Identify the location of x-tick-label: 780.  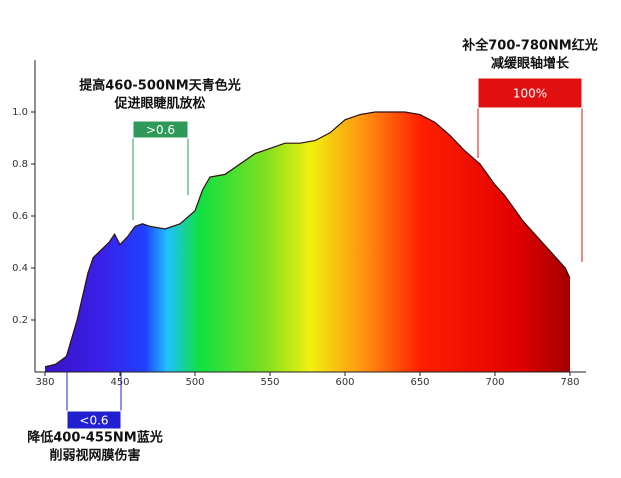
(569, 382).